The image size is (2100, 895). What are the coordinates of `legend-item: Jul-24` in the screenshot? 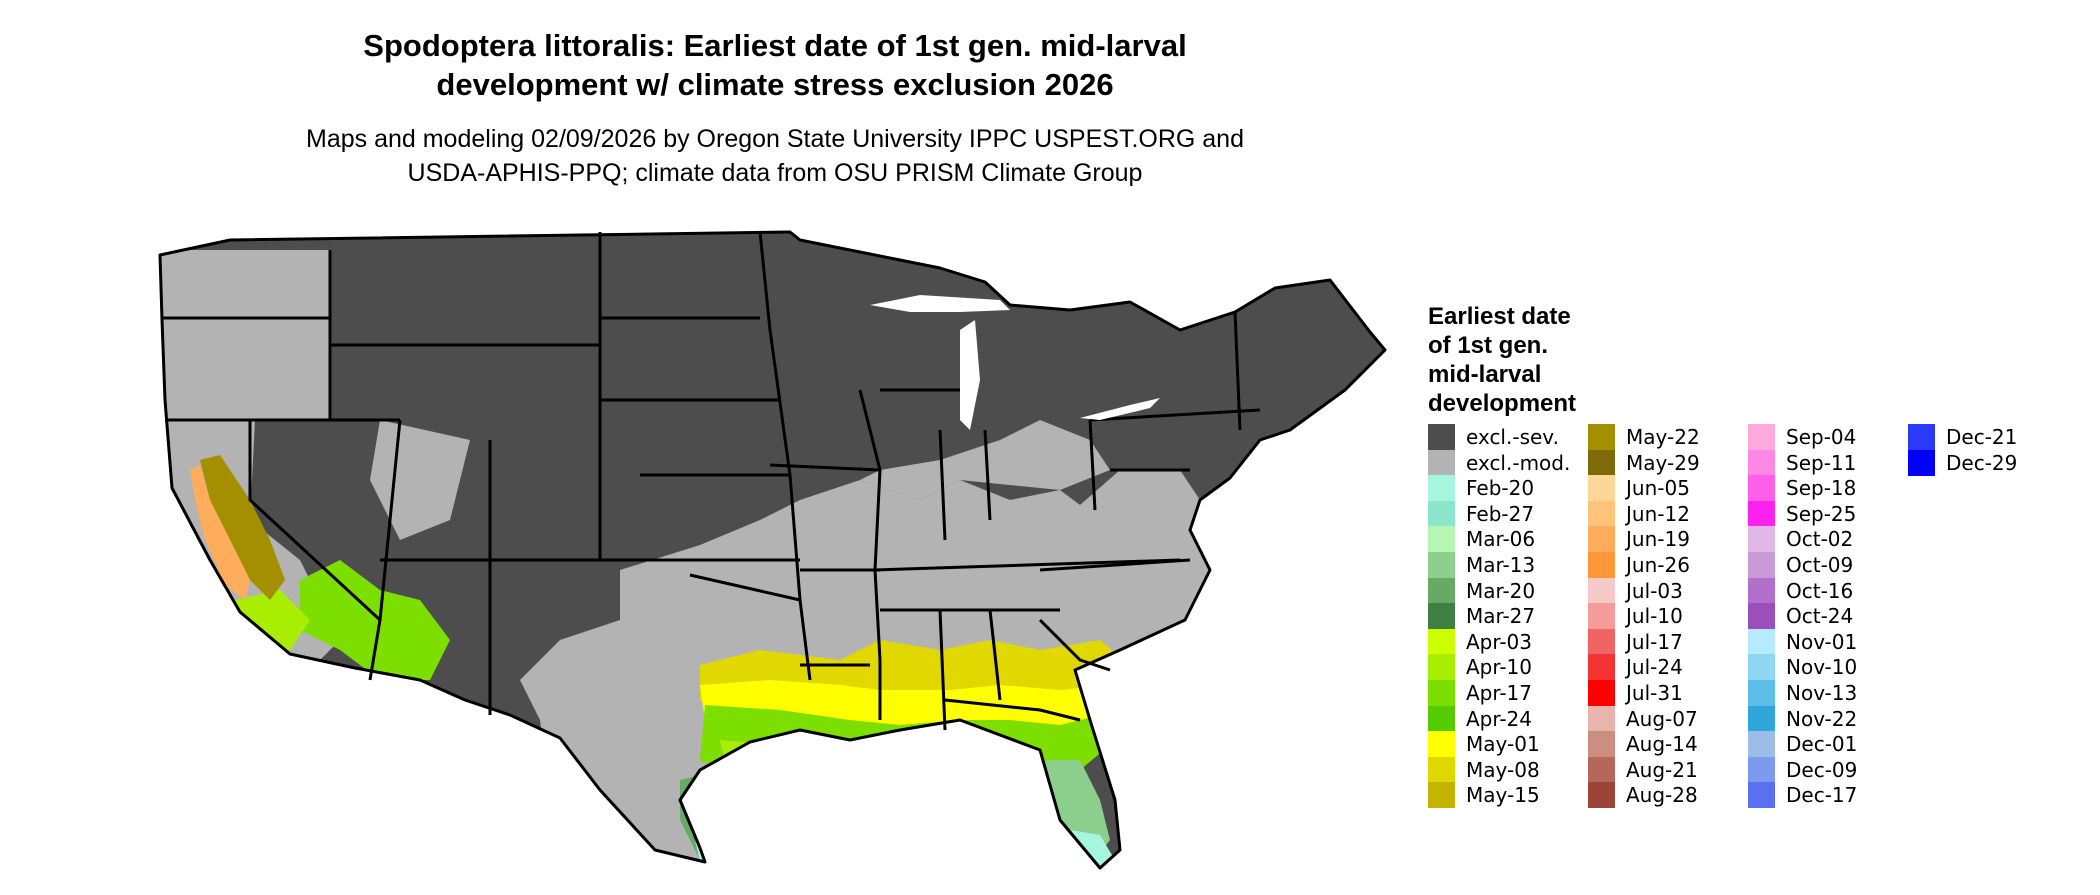 It's located at (1635, 667).